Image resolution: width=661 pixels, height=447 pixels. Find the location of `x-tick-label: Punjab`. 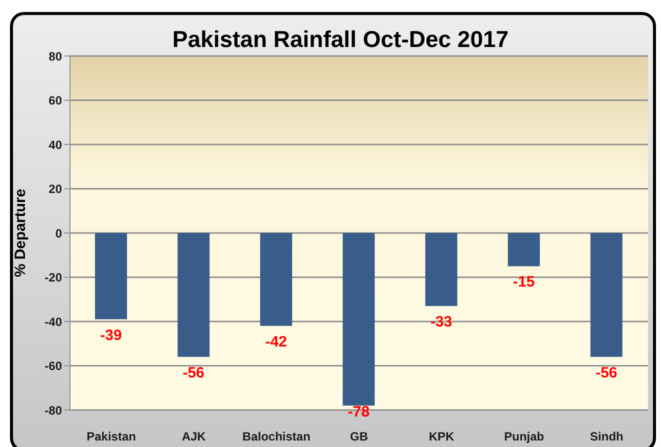

x-tick-label: Punjab is located at coordinates (524, 437).